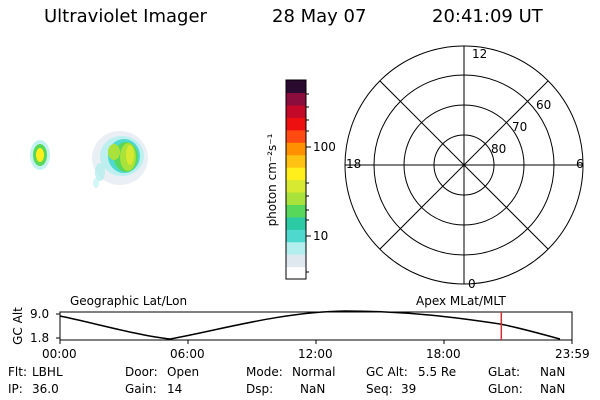  Describe the element at coordinates (499, 149) in the screenshot. I see `mlat-label-80: 80` at that location.